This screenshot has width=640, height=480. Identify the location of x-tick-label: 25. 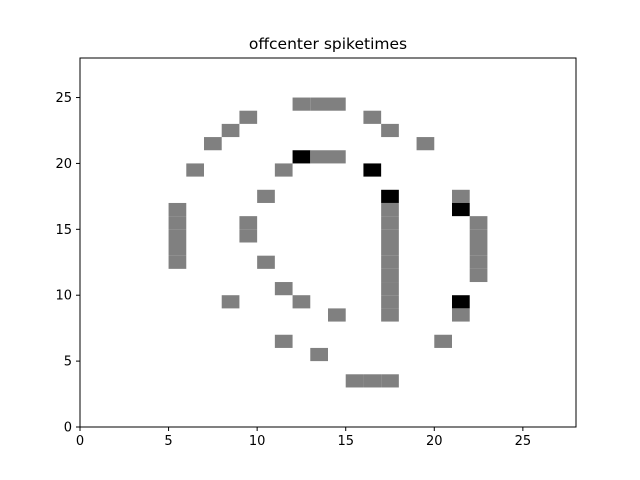
(523, 441).